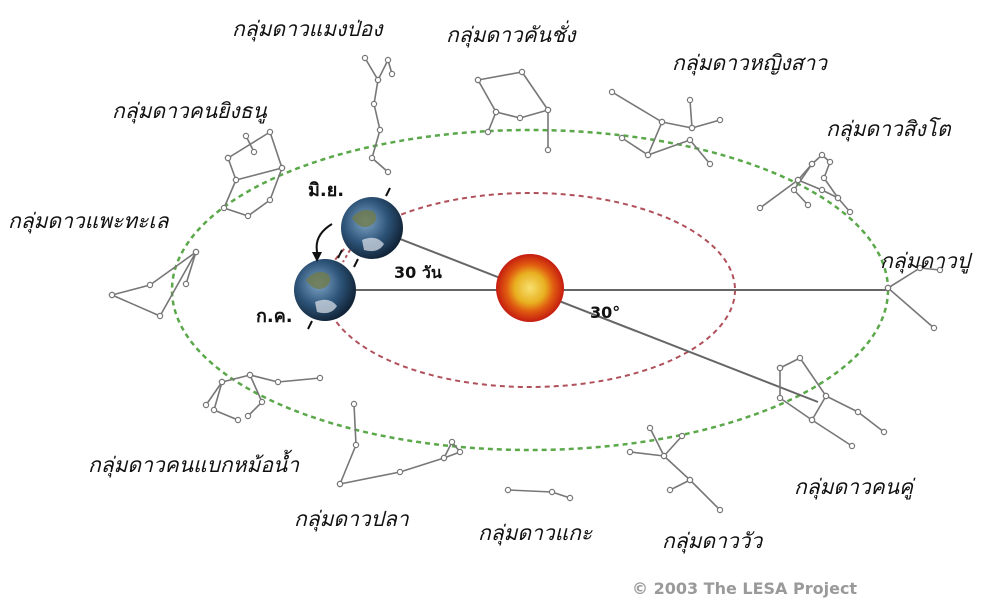  I want to click on label-pisces: กลุ่มดาวปลา, so click(352, 519).